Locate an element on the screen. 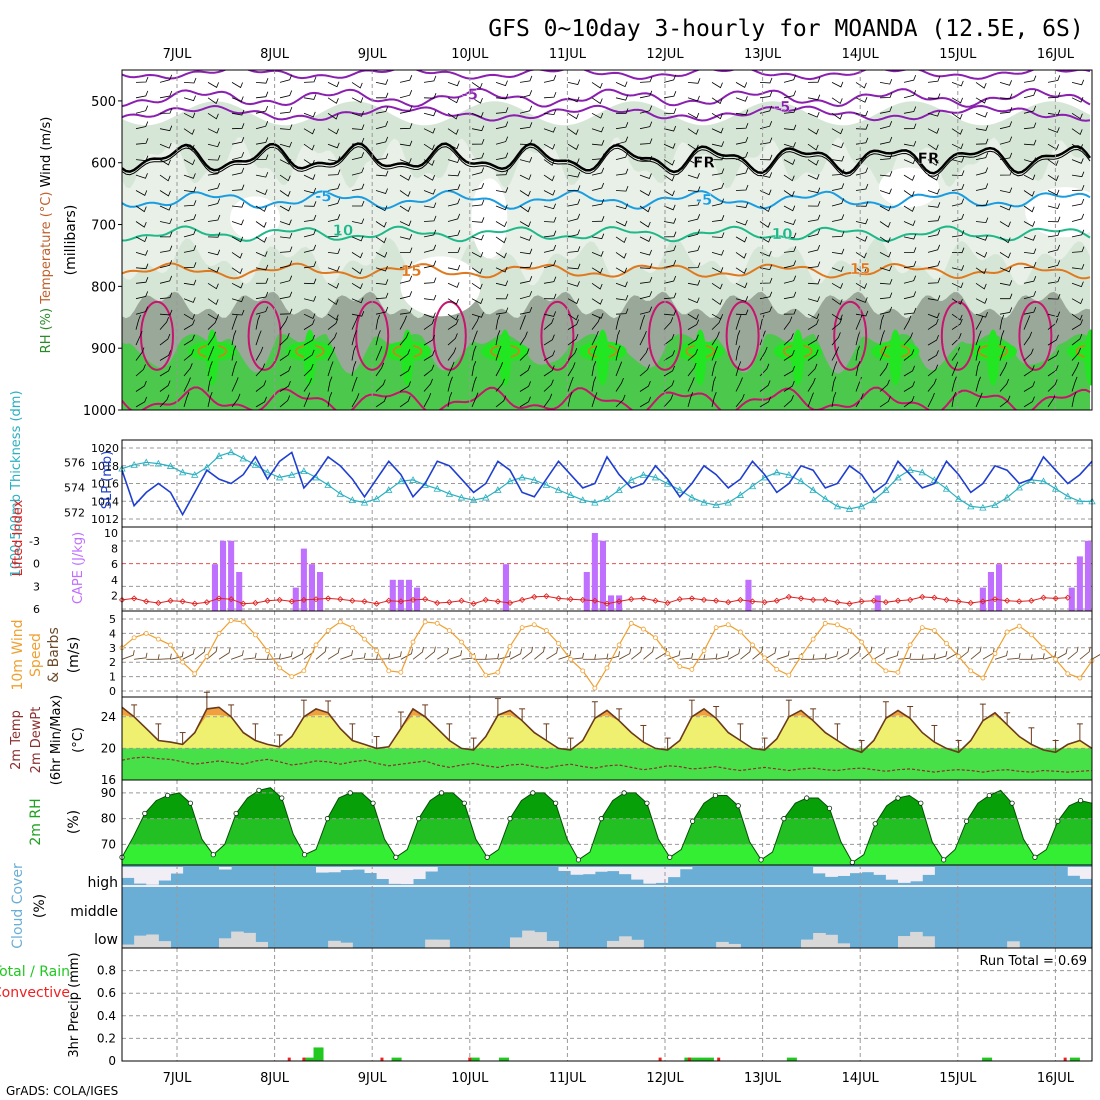  cape-bar is located at coordinates (619, 603).